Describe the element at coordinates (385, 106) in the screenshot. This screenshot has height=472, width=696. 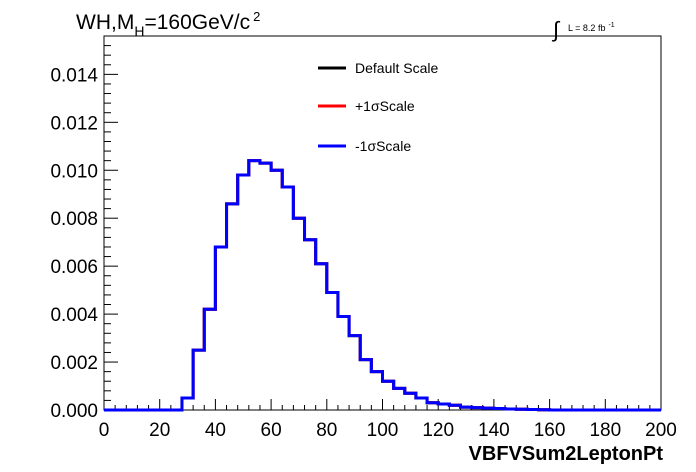
I see `legend-label: +1σScale` at that location.